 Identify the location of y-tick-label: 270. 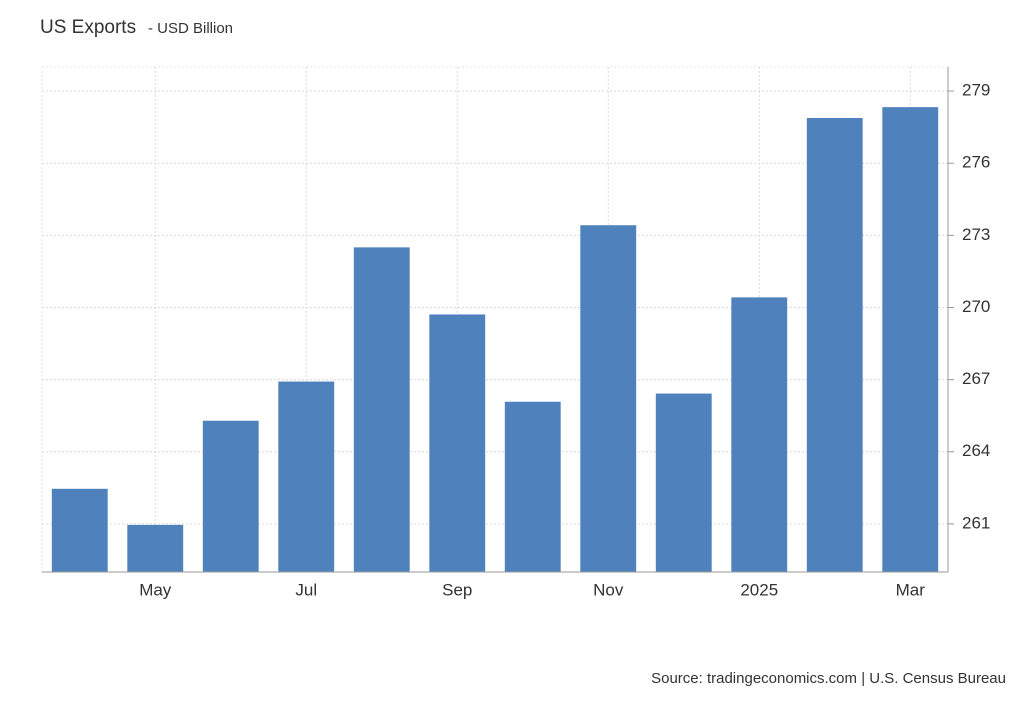
(976, 306).